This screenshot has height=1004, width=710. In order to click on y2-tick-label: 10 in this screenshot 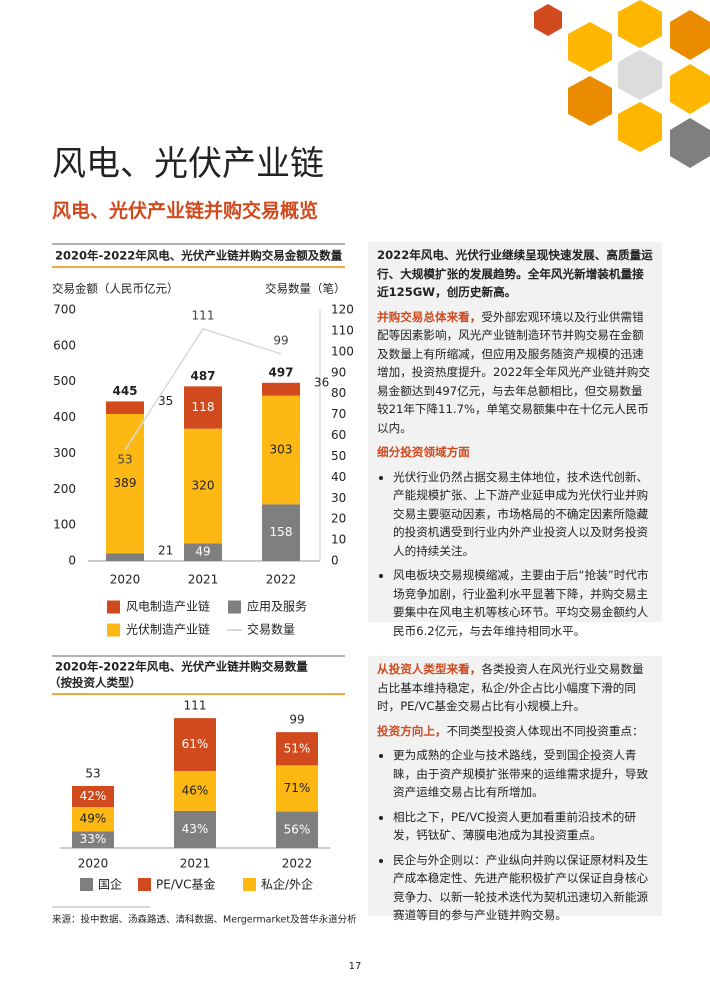, I will do `click(338, 540)`.